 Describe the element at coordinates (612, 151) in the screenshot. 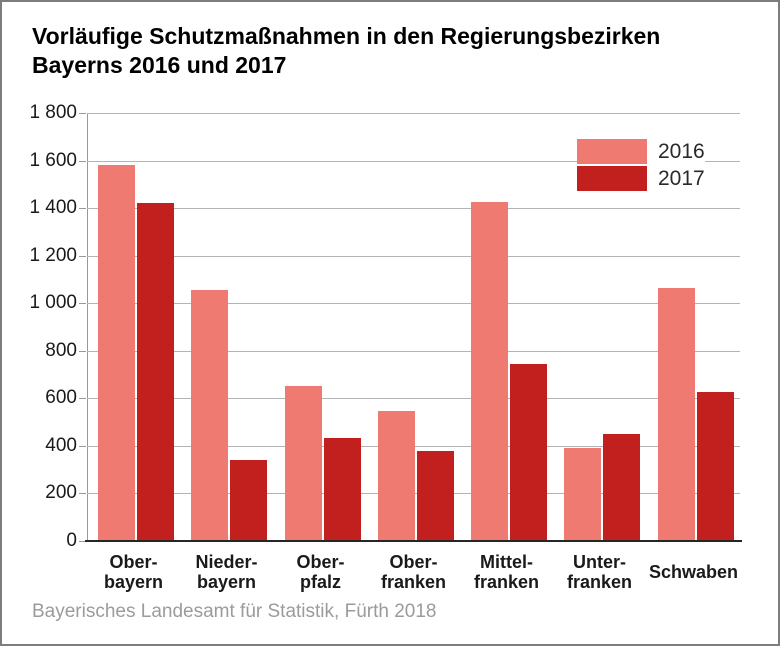

I see `legend-swatch-2016` at that location.